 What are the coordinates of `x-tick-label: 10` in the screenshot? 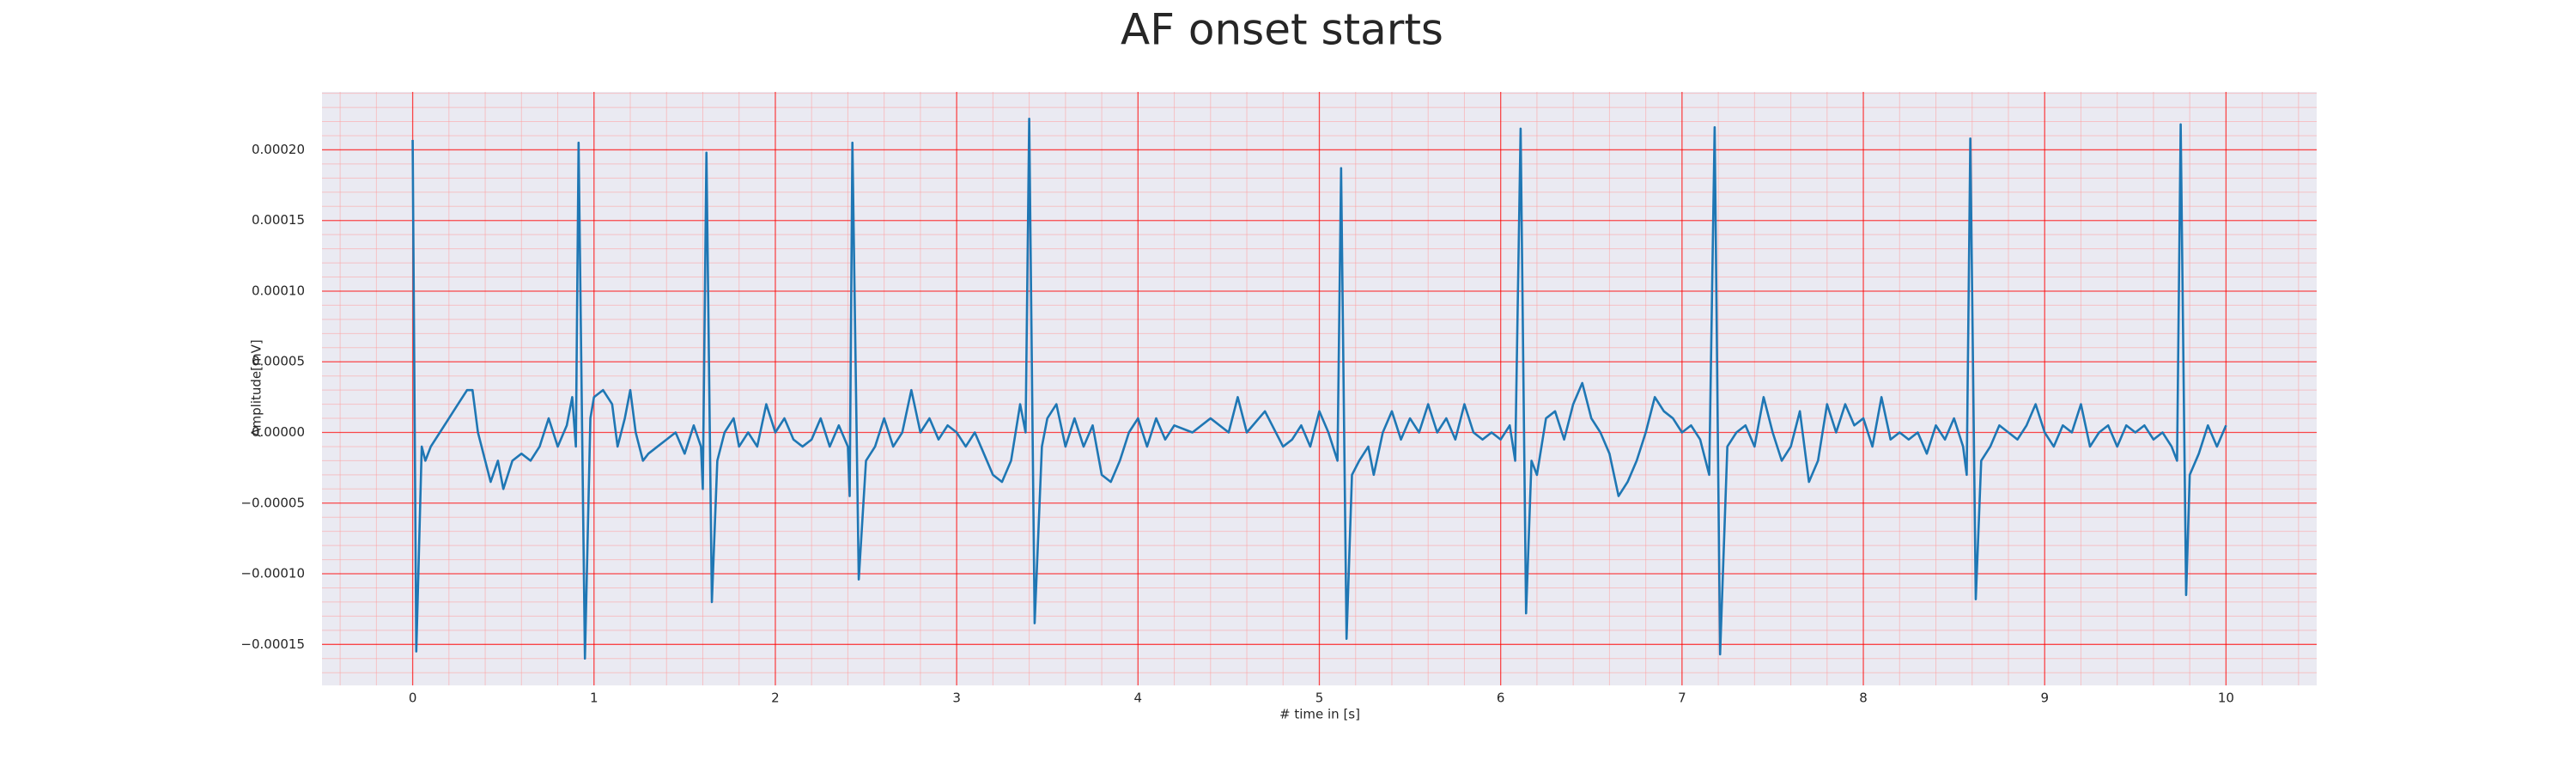 It's located at (2226, 698).